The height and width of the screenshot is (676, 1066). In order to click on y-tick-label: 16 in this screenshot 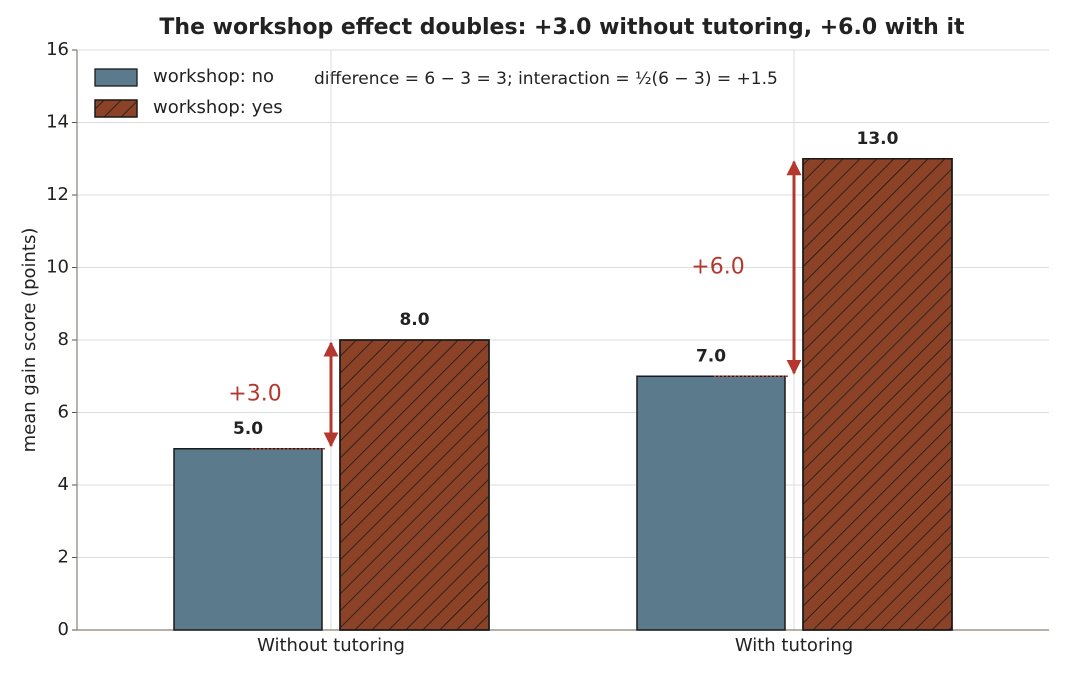, I will do `click(57, 49)`.